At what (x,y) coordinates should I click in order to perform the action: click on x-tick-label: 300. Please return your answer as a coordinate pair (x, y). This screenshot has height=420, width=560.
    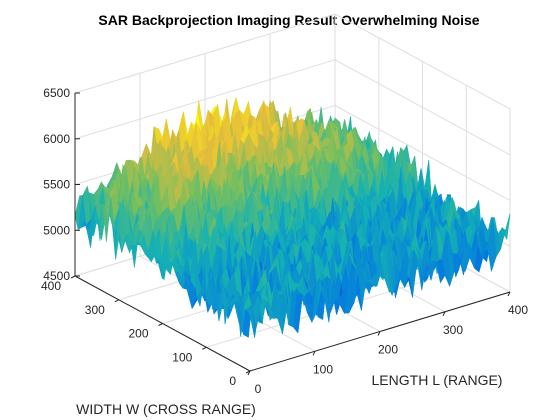
    Looking at the image, I should click on (453, 330).